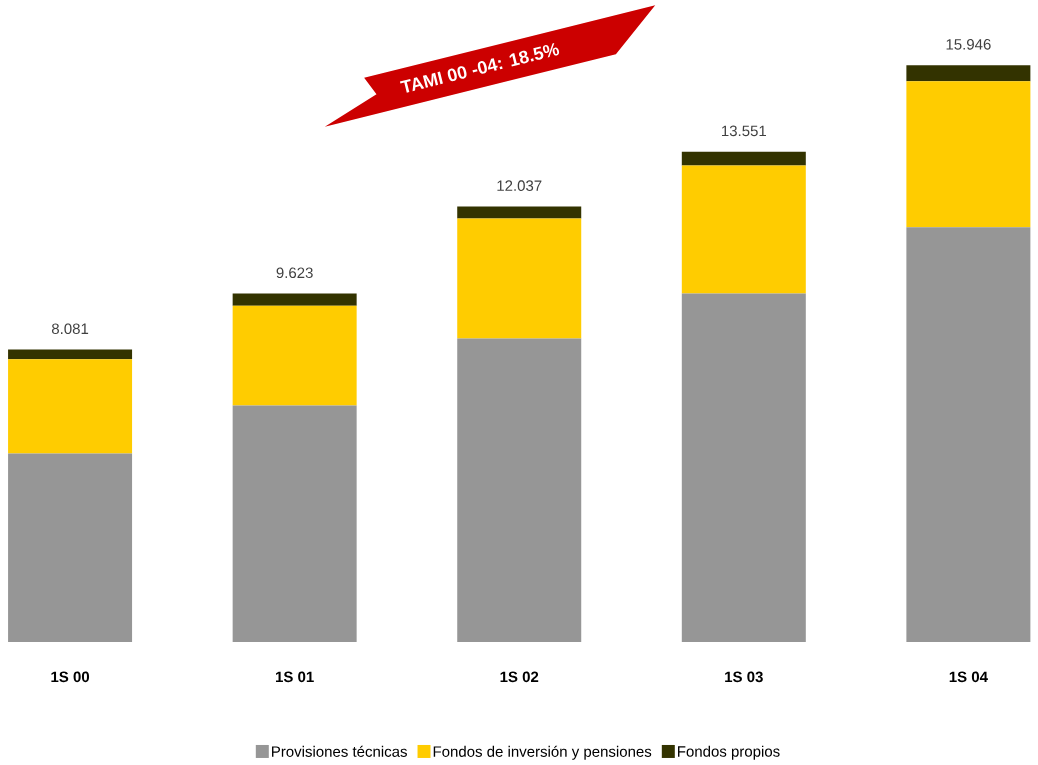 The width and height of the screenshot is (1038, 765). Describe the element at coordinates (744, 677) in the screenshot. I see `x-tick-label: 1S 03` at that location.